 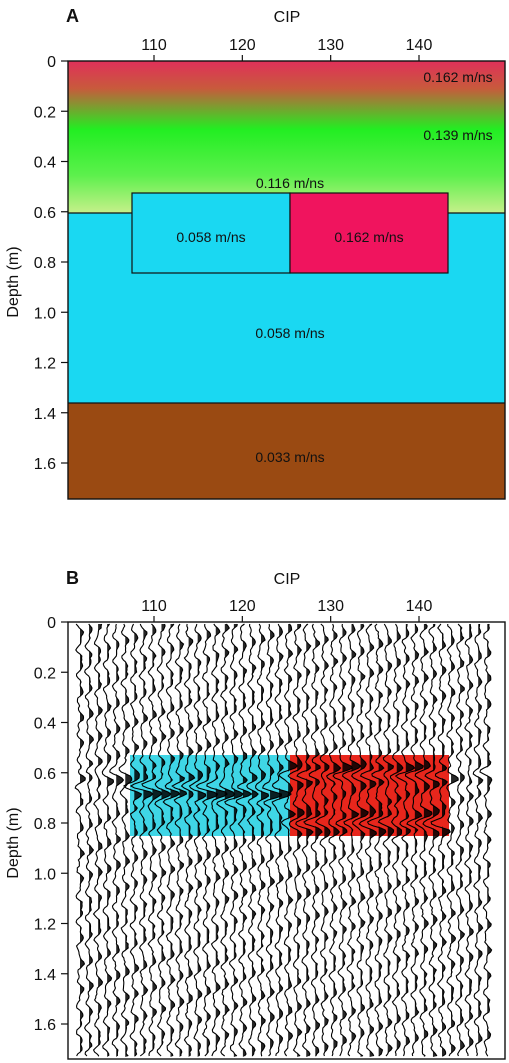 I want to click on panel-b-x-ticks: 110 120 130 140, so click(x=286, y=610).